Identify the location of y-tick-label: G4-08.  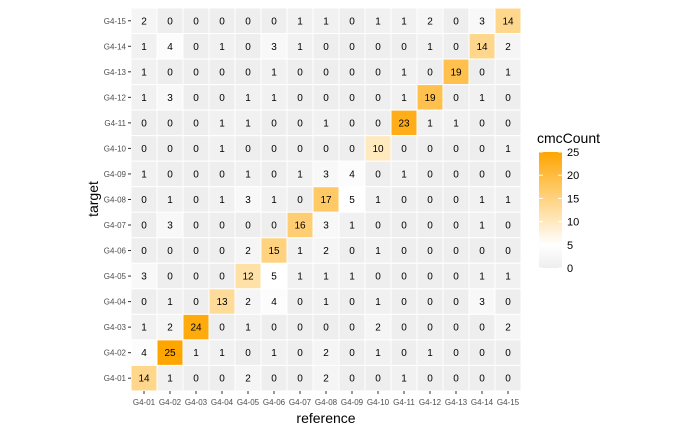
(115, 199).